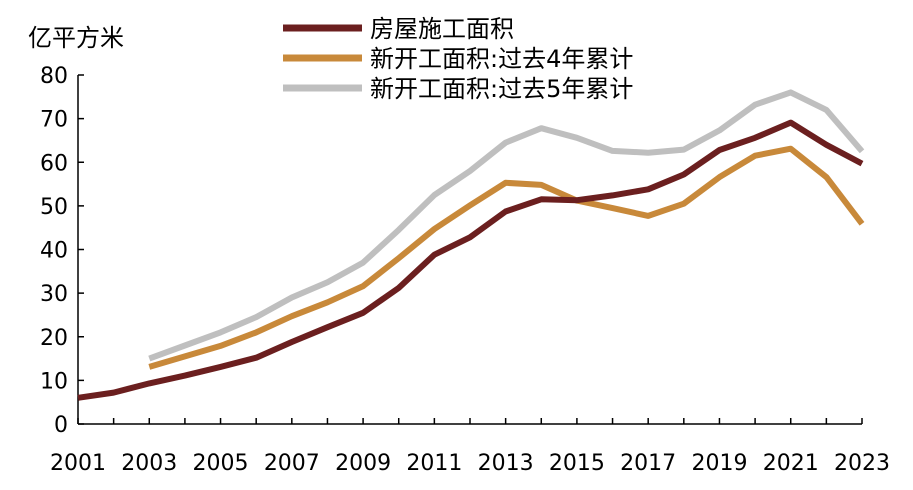  I want to click on y-tick-label: 10, so click(54, 381).